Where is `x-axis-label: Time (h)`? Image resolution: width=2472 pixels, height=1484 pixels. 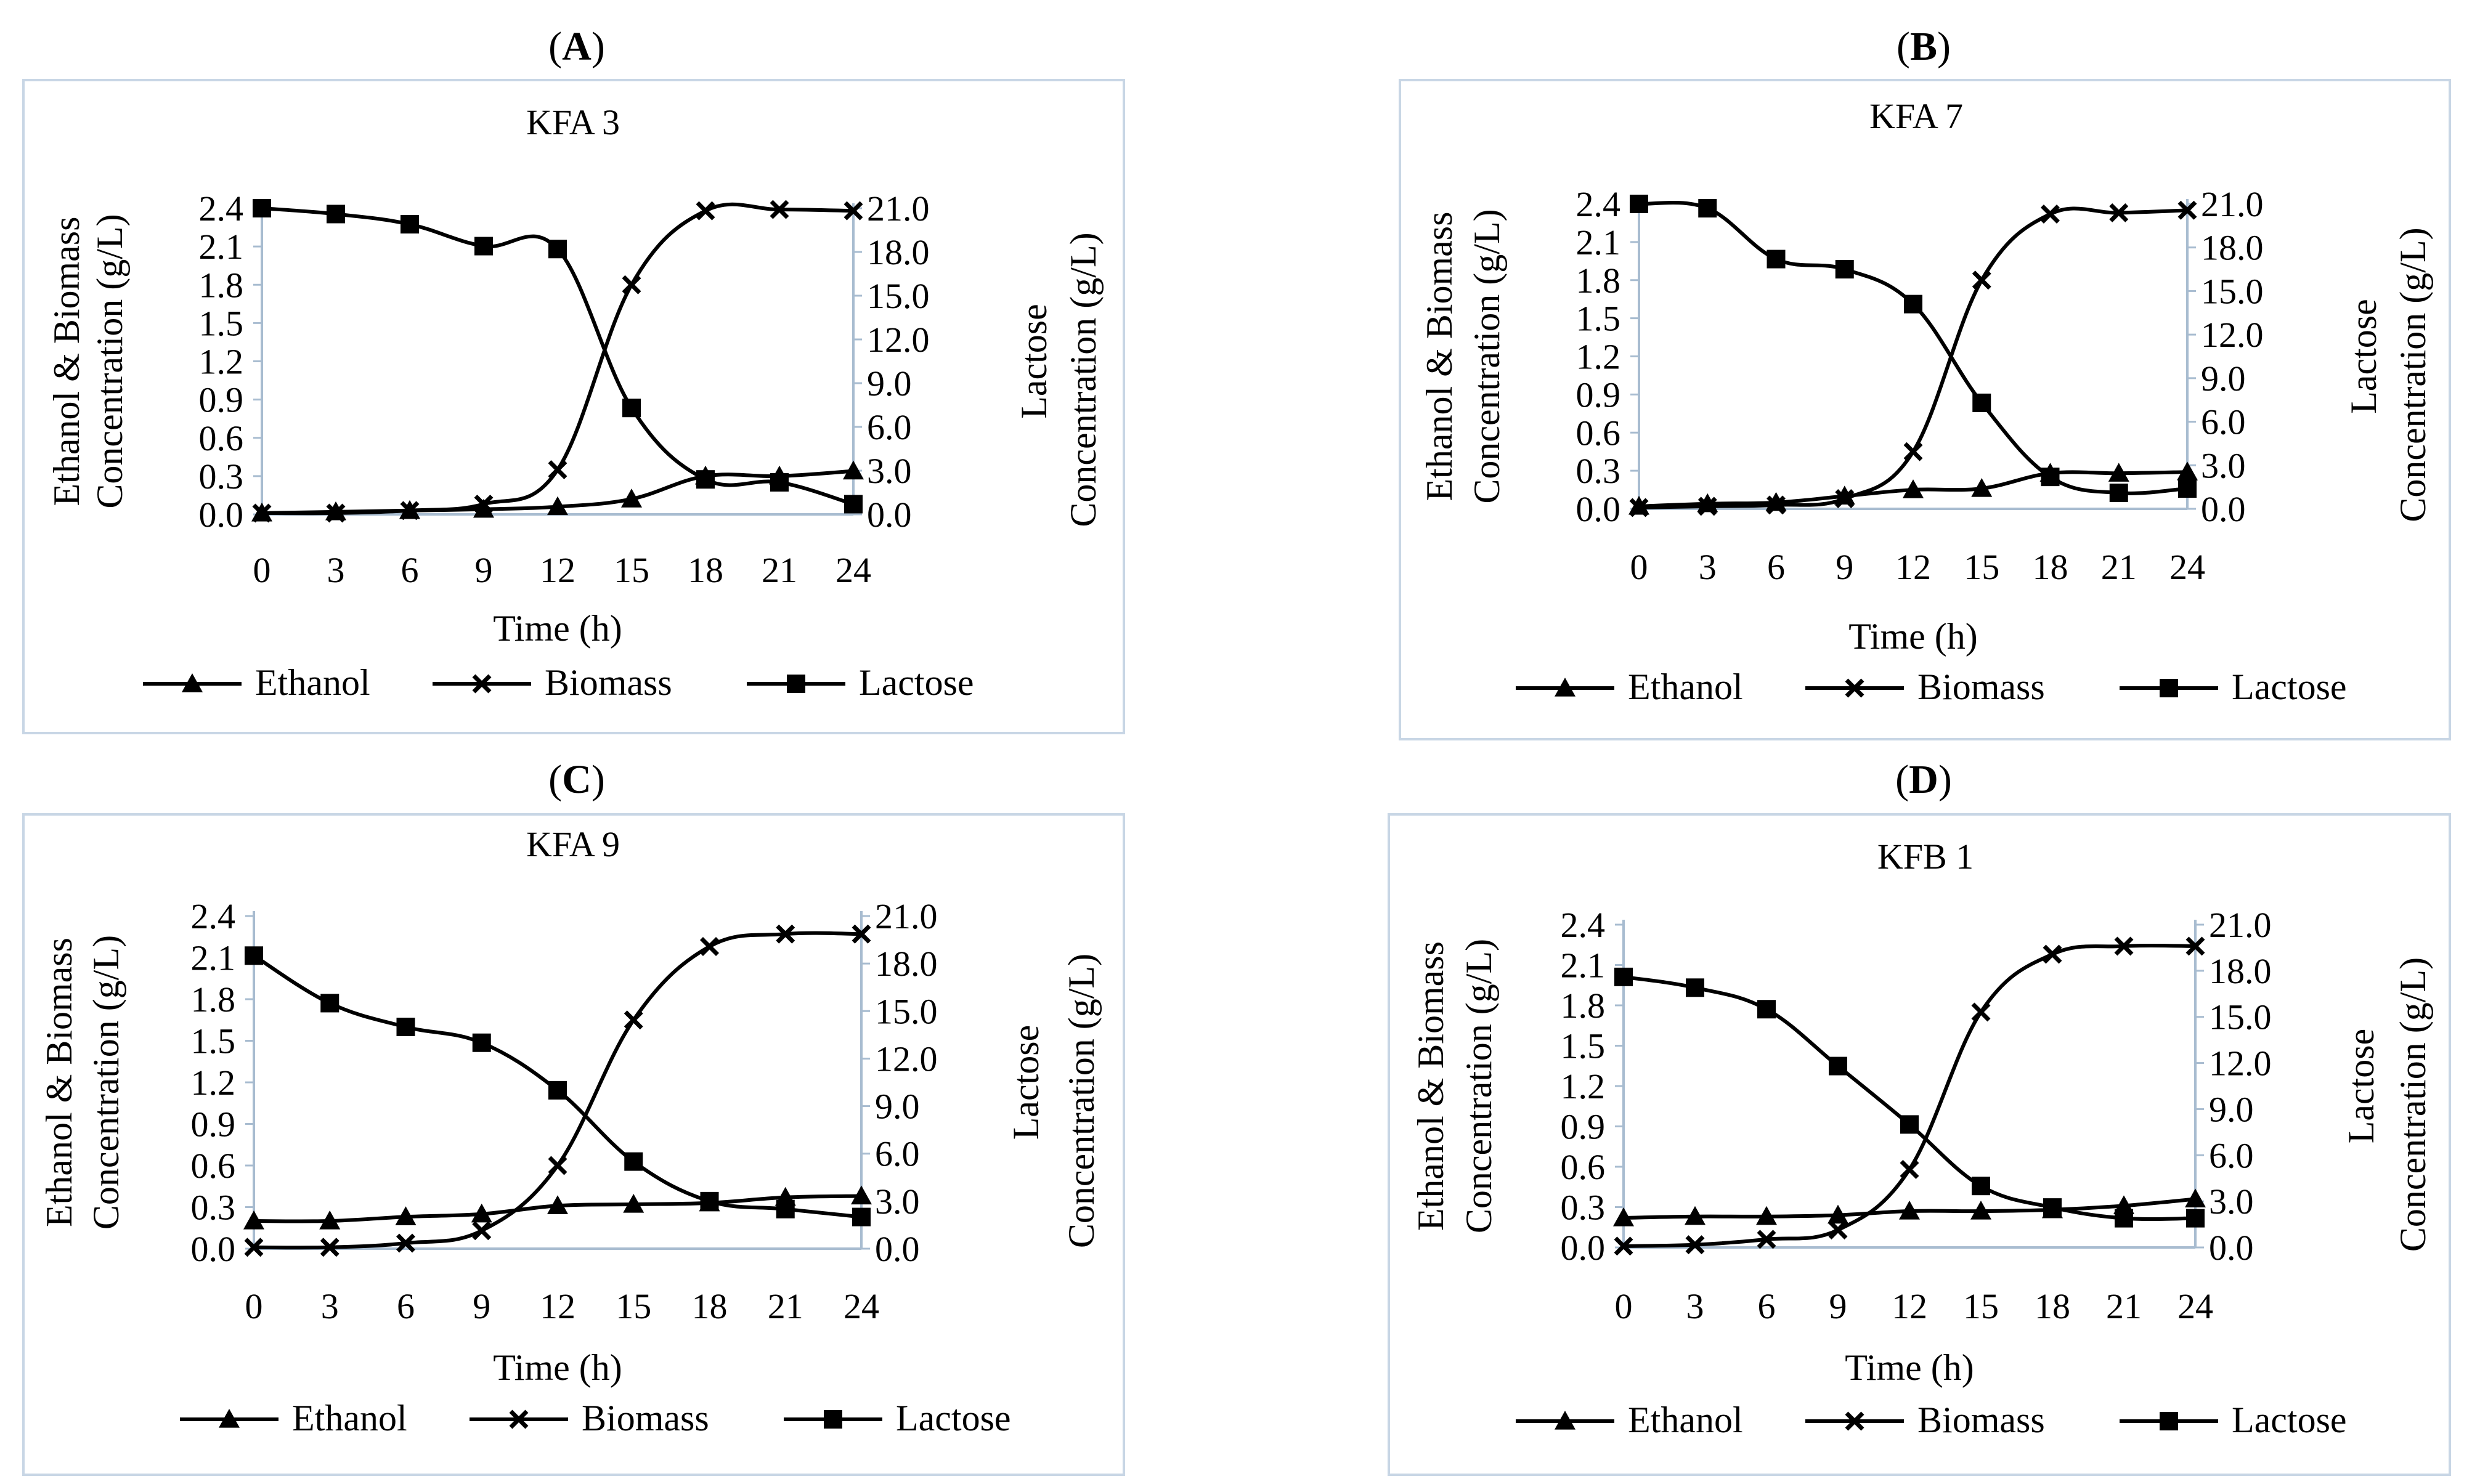
x-axis-label: Time (h) is located at coordinates (557, 1367).